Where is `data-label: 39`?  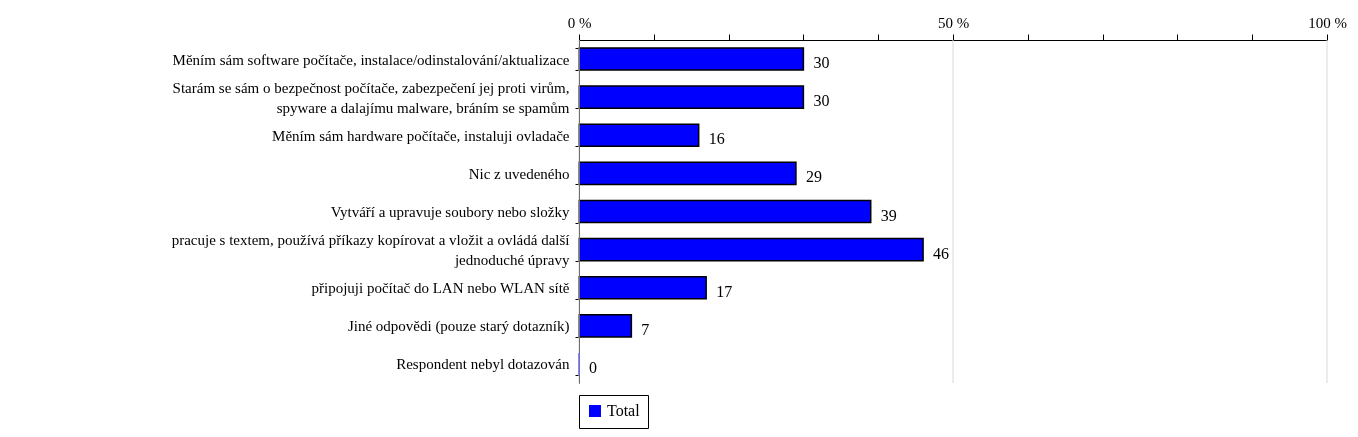 data-label: 39 is located at coordinates (888, 215).